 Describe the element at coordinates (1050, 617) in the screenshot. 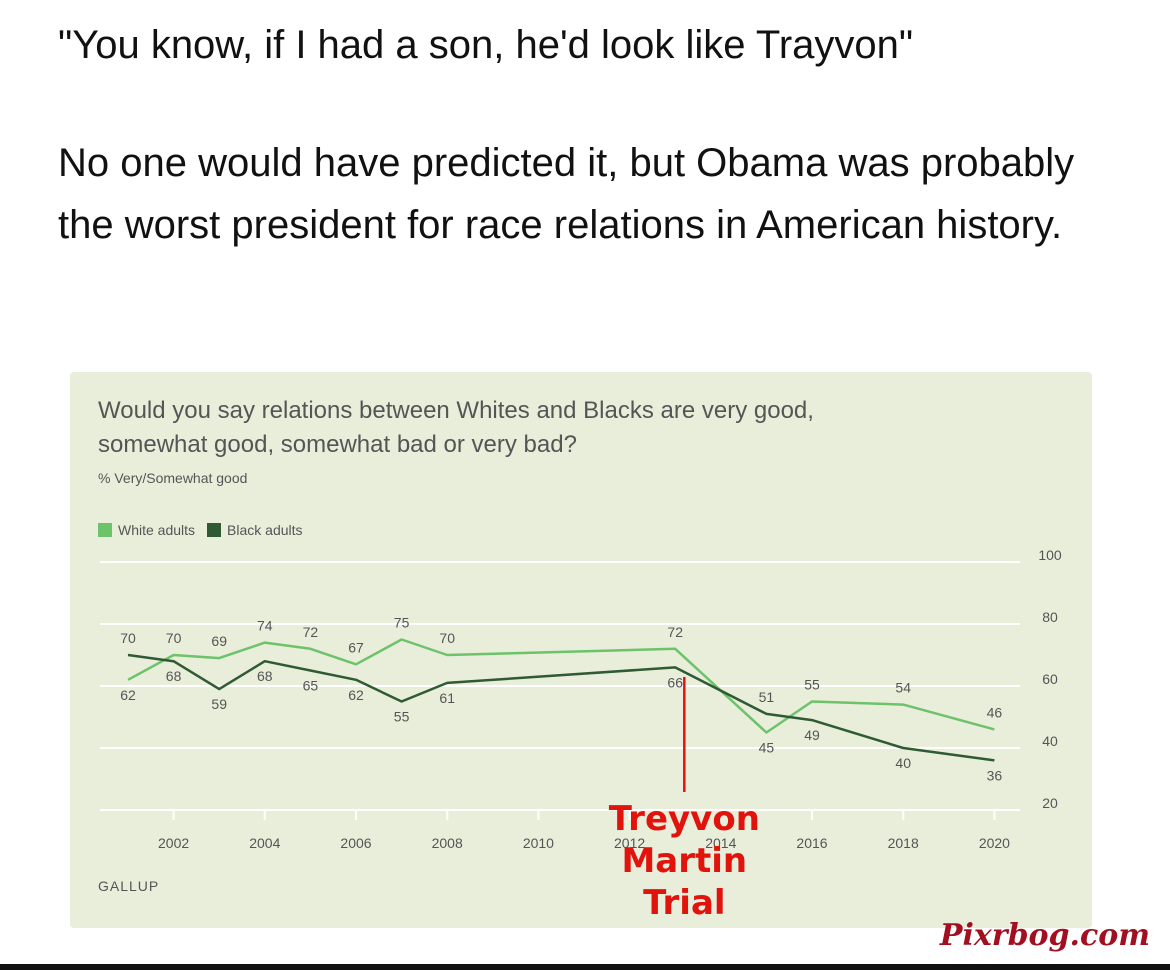

I see `y-tick-label: 80` at that location.